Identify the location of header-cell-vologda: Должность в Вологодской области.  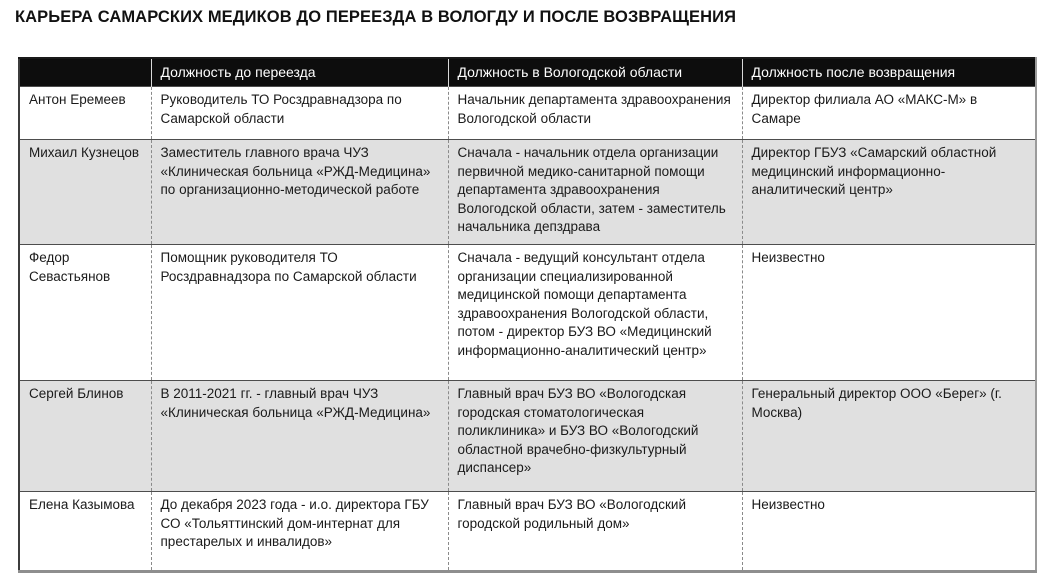
(594, 72).